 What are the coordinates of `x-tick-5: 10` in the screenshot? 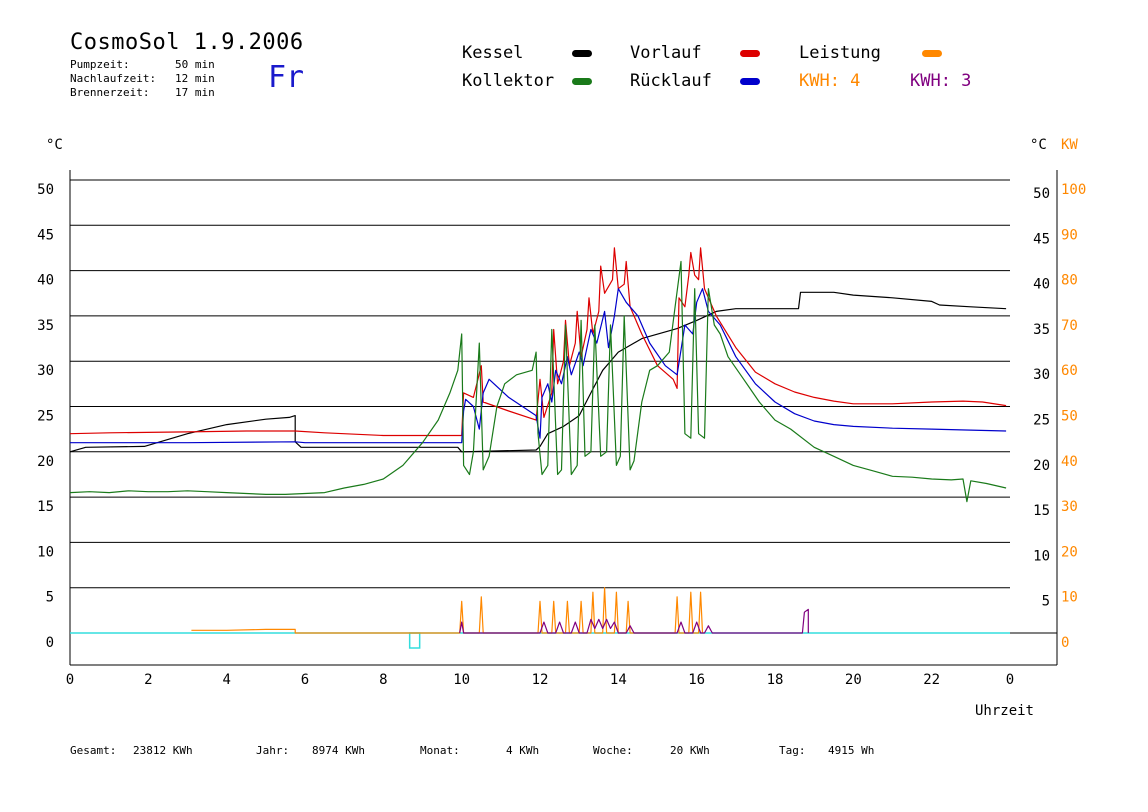 It's located at (461, 680).